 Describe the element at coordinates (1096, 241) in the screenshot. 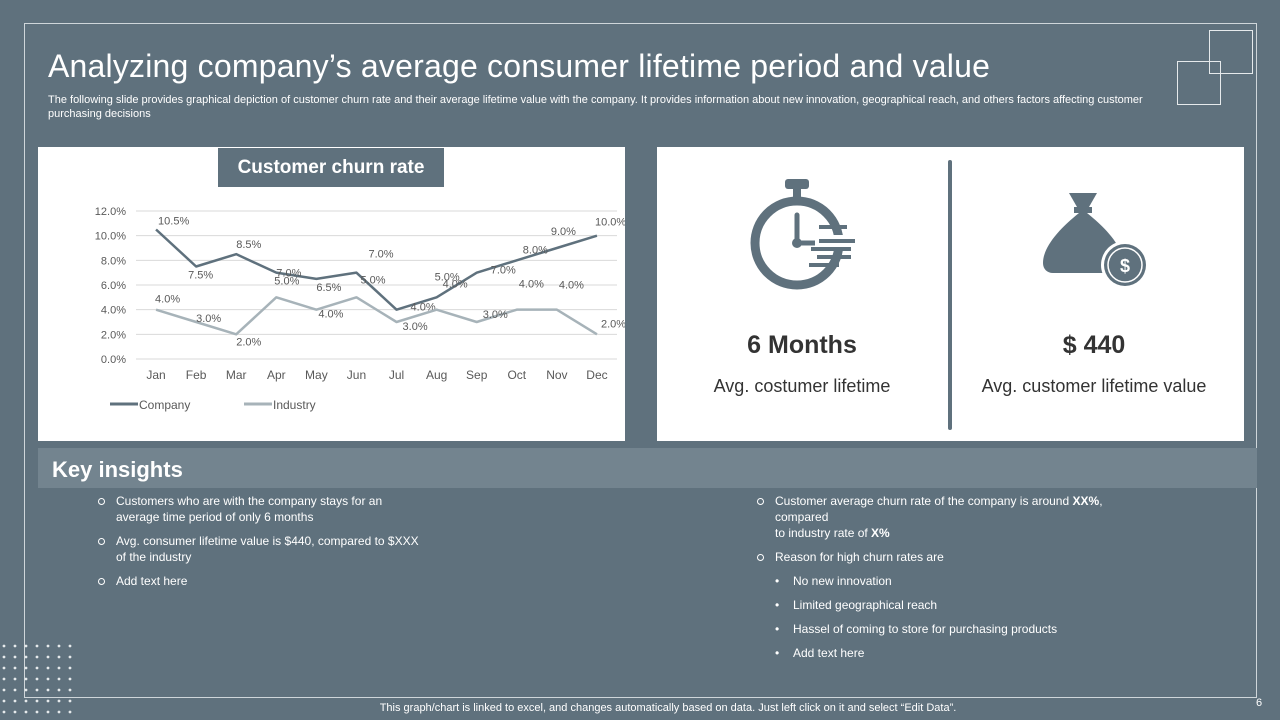

I see `money-bag-icon: $` at that location.